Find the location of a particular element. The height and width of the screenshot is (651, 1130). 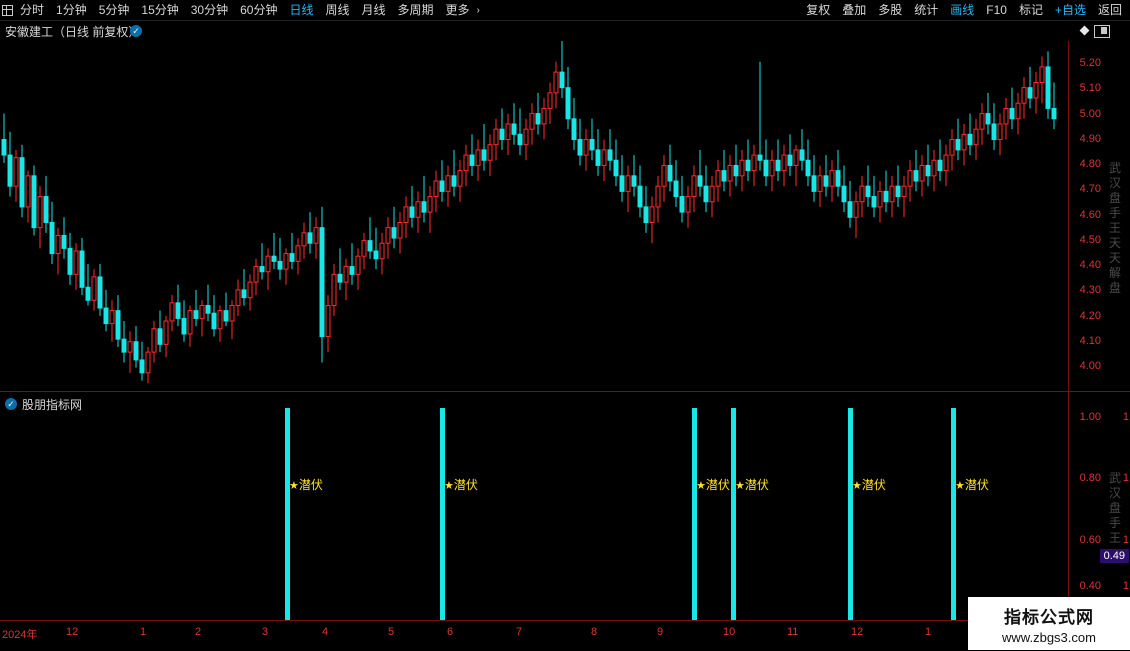

price-tick: 4.50 is located at coordinates (1090, 239).